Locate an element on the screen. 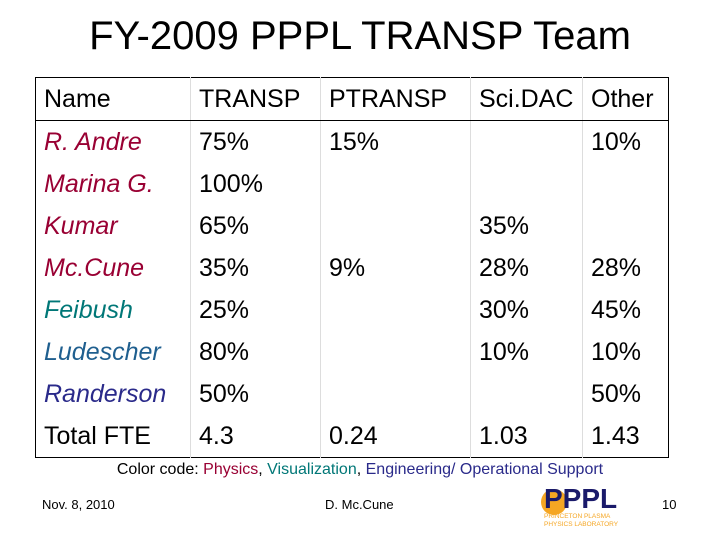  table-row: Feibush 25% 30% 45% is located at coordinates (352, 310).